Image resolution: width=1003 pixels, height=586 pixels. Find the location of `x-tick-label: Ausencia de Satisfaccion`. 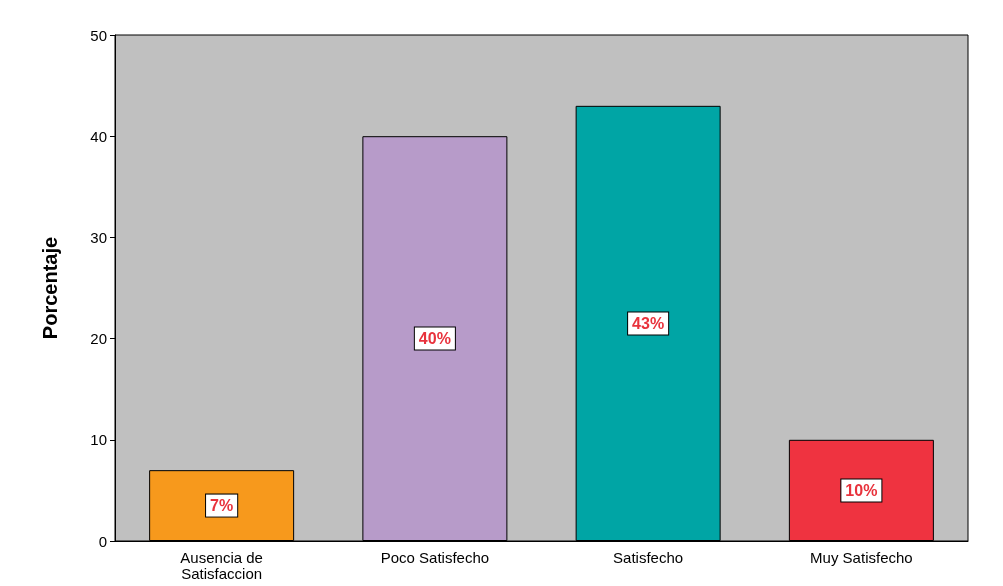

x-tick-label: Ausencia de Satisfaccion is located at coordinates (221, 565).